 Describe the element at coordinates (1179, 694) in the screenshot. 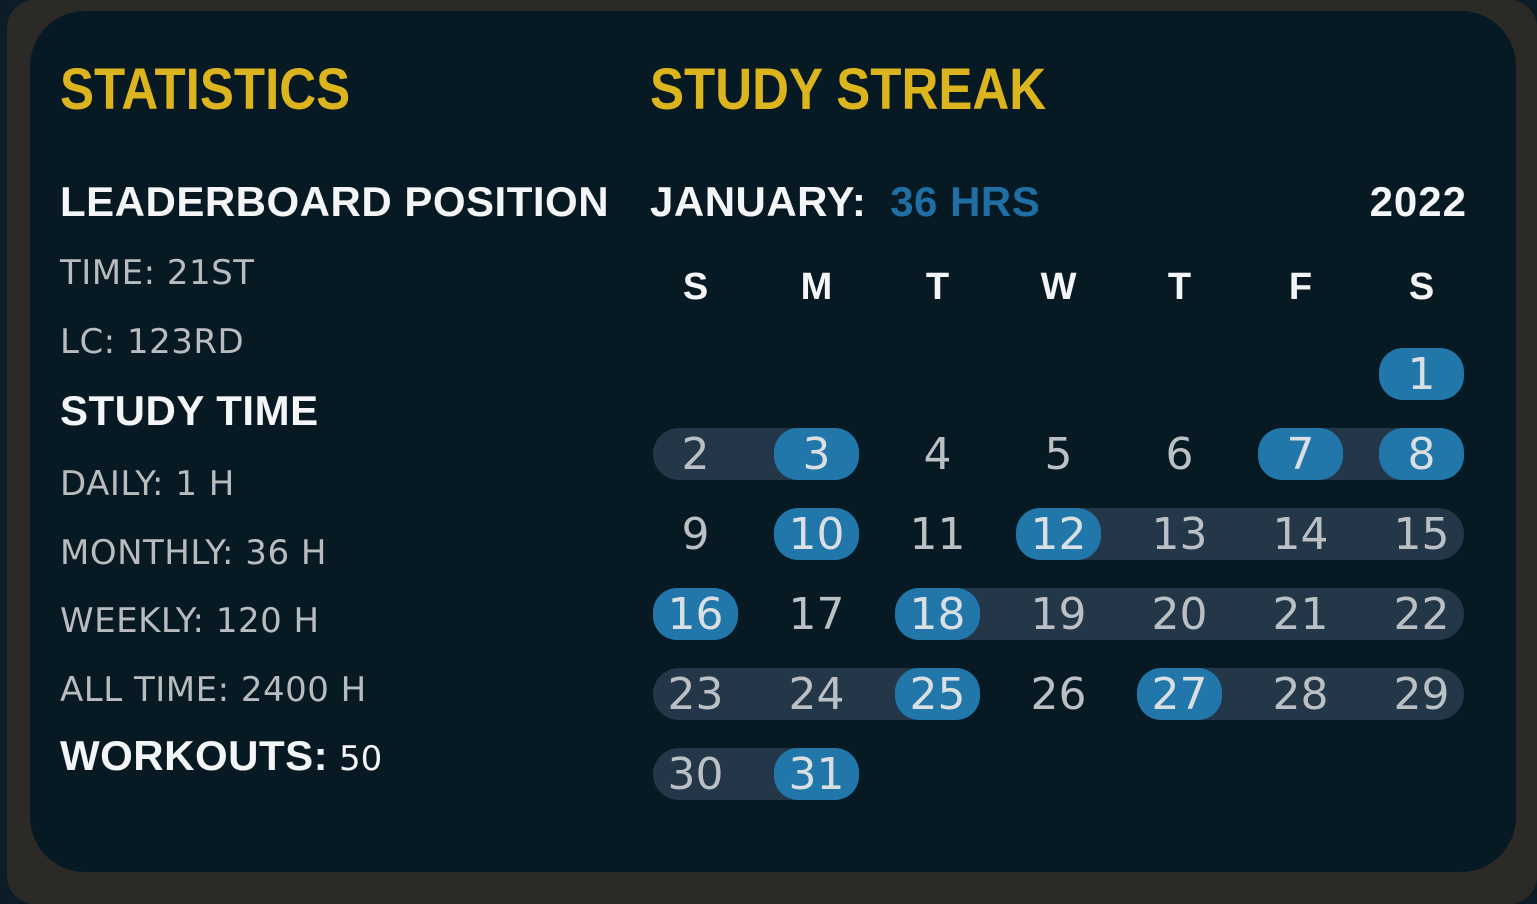

I see `calendar-day-studied: 27` at that location.